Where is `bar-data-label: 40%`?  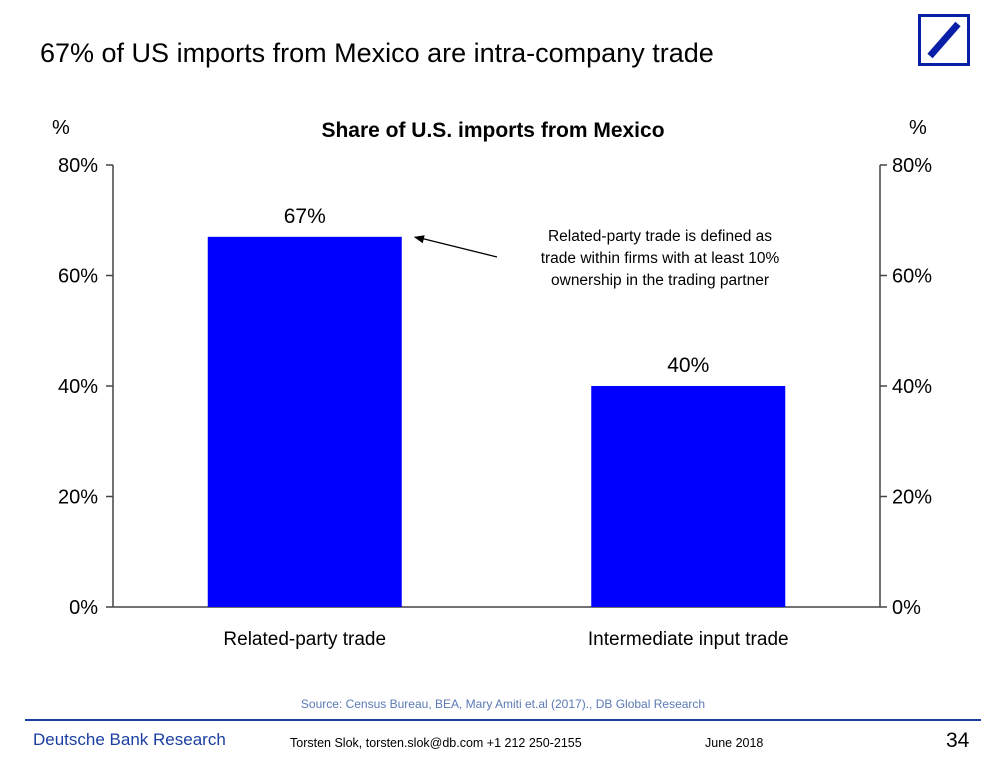 bar-data-label: 40% is located at coordinates (688, 365).